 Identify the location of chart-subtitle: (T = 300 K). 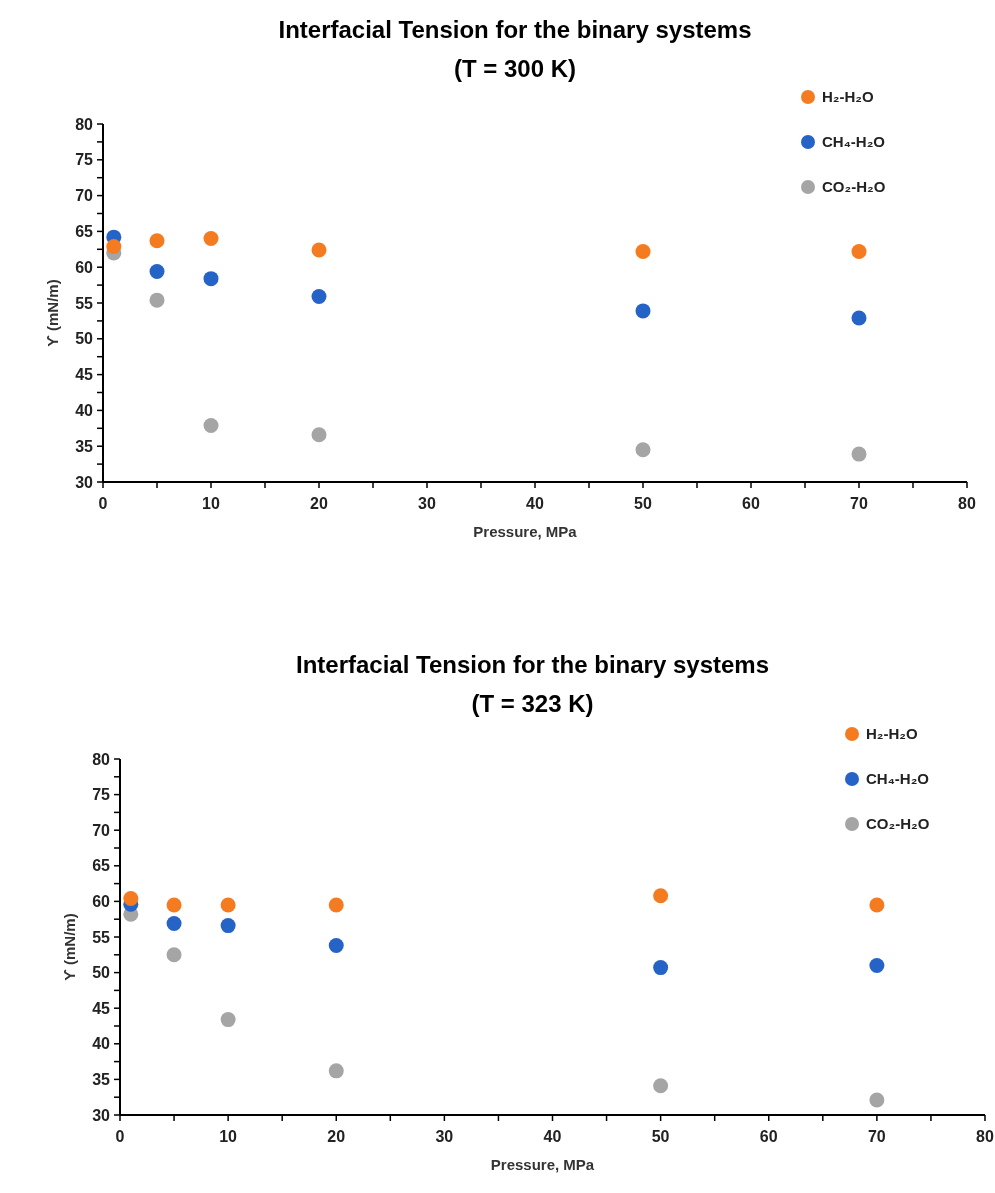
(515, 68).